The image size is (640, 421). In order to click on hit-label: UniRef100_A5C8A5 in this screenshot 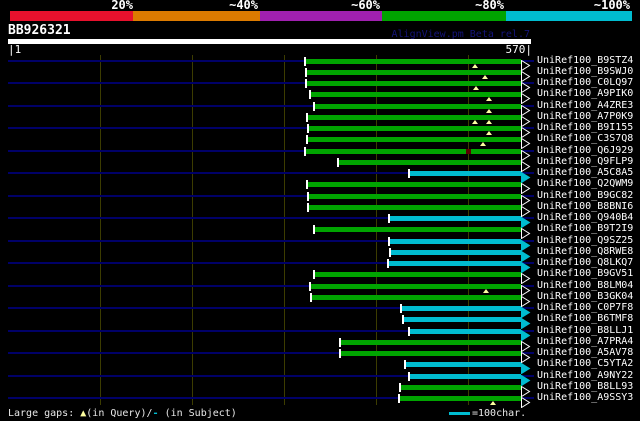, I will do `click(585, 172)`.